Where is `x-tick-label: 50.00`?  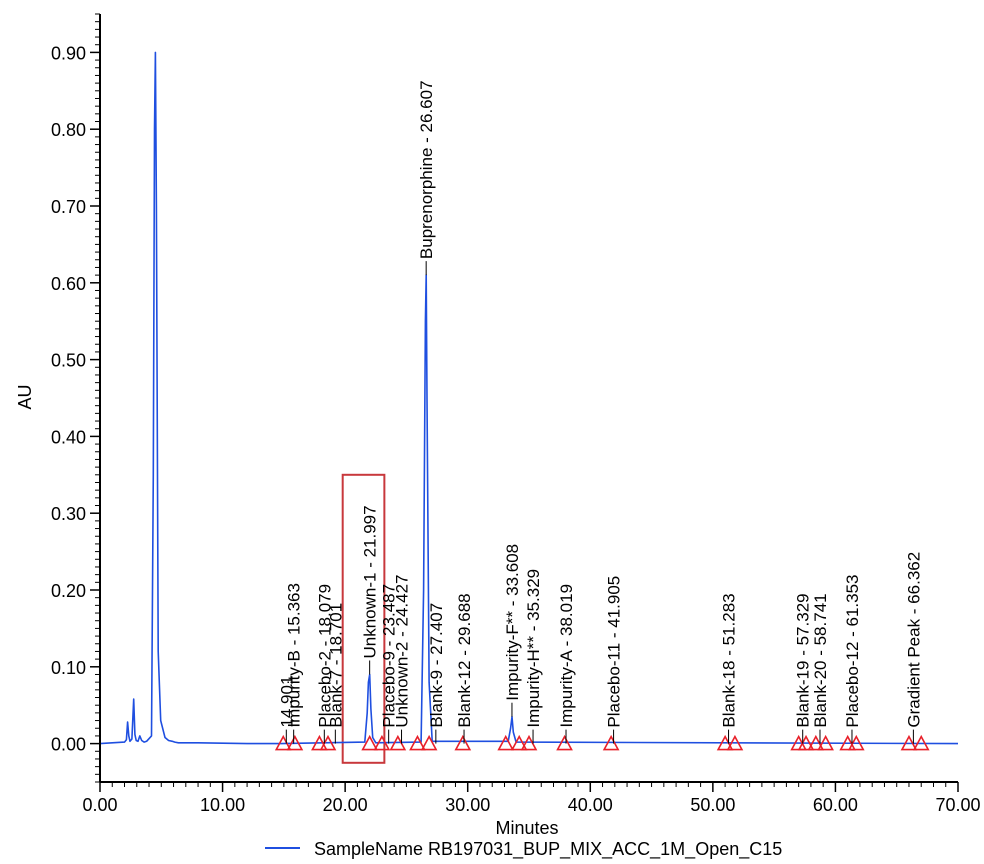 x-tick-label: 50.00 is located at coordinates (712, 805).